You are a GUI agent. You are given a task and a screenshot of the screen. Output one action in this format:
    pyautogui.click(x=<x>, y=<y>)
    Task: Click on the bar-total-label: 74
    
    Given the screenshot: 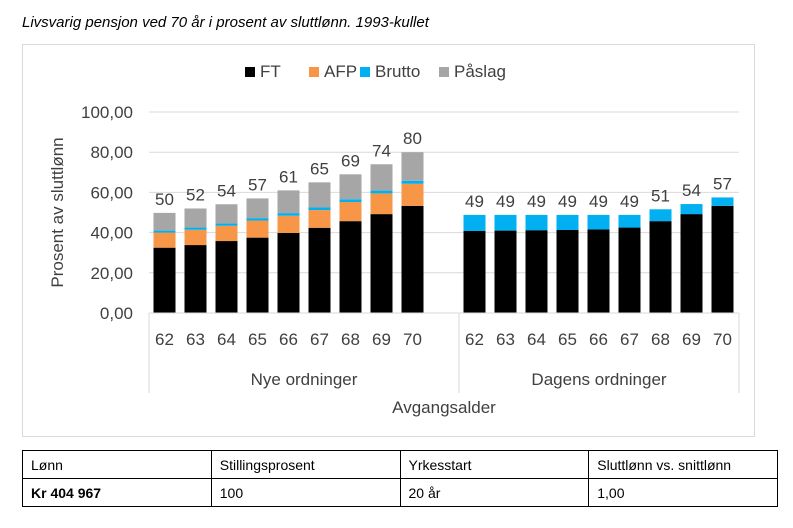 What is the action you would take?
    pyautogui.click(x=381, y=150)
    